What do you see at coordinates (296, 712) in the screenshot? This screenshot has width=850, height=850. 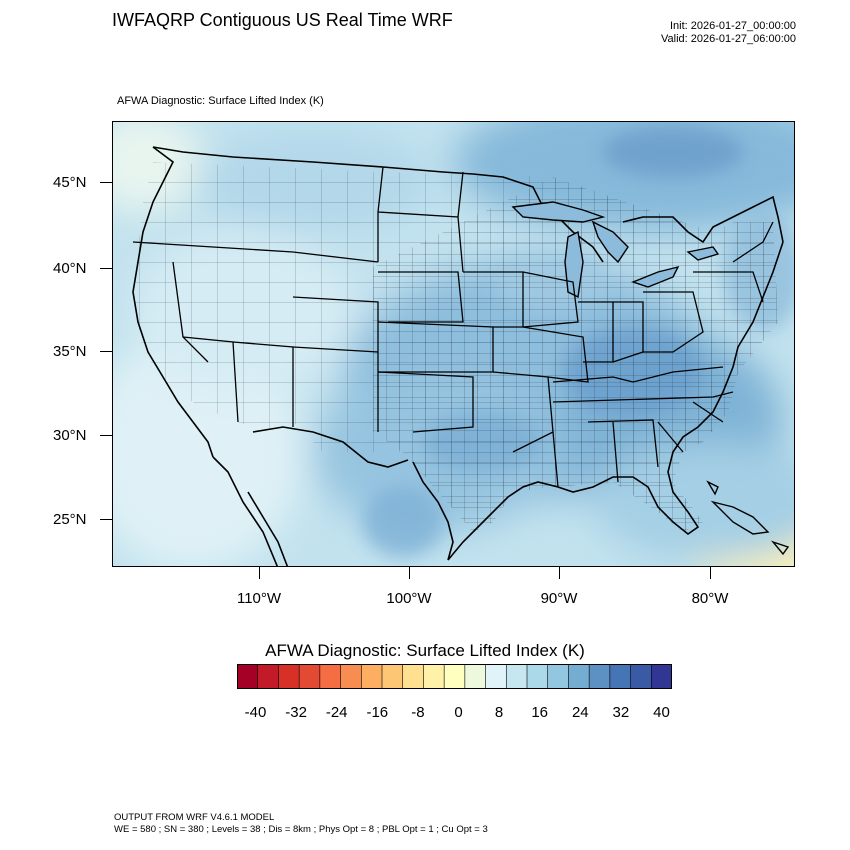 I see `colorbar-tick-label: -32` at bounding box center [296, 712].